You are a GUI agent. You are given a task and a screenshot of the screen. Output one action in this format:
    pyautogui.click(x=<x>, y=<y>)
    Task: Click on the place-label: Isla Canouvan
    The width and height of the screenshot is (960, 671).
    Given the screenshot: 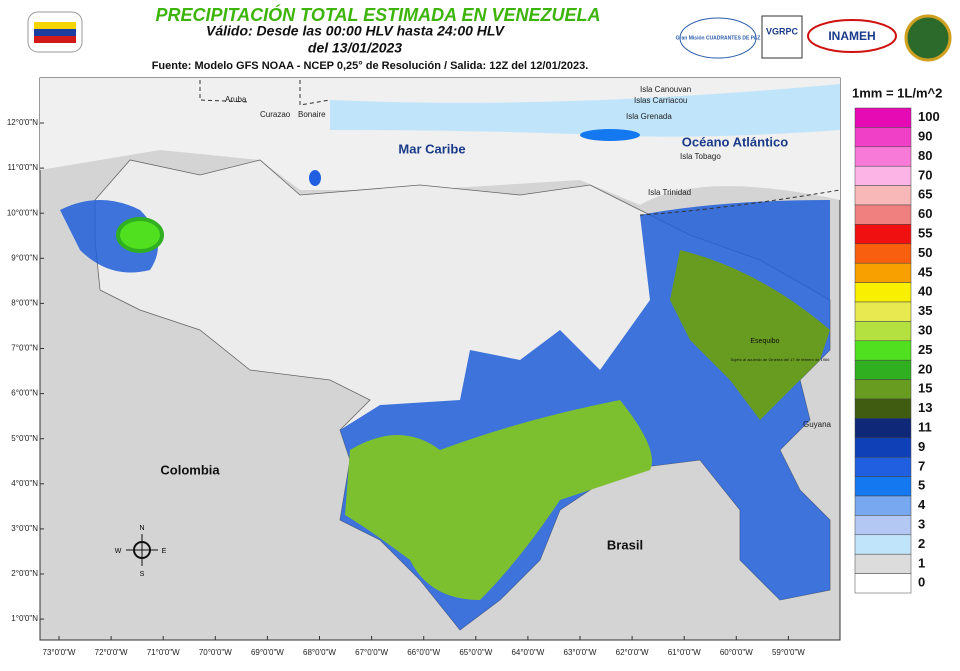 What is the action you would take?
    pyautogui.click(x=665, y=89)
    